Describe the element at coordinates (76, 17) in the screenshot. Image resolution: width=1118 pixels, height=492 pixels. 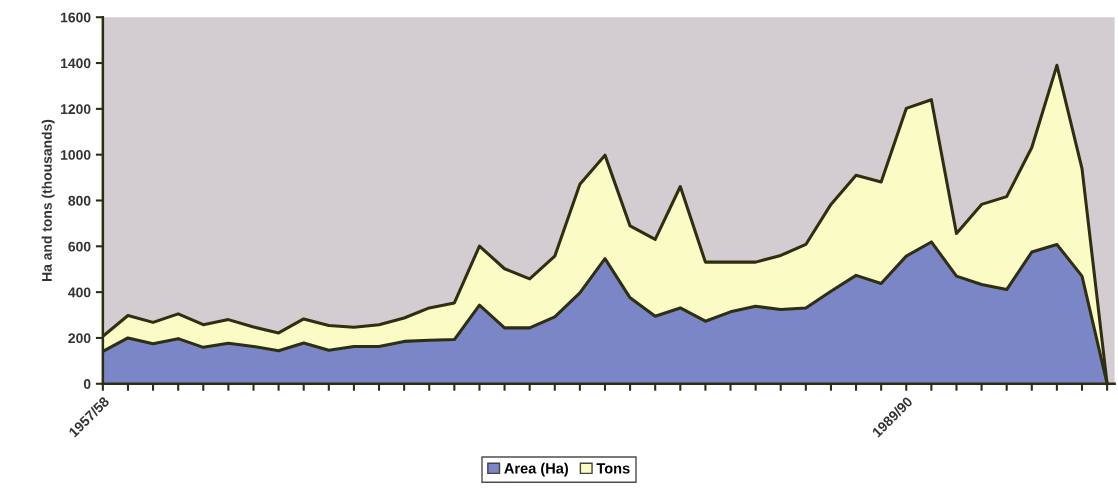
I see `y-tick-label: 1600` at that location.